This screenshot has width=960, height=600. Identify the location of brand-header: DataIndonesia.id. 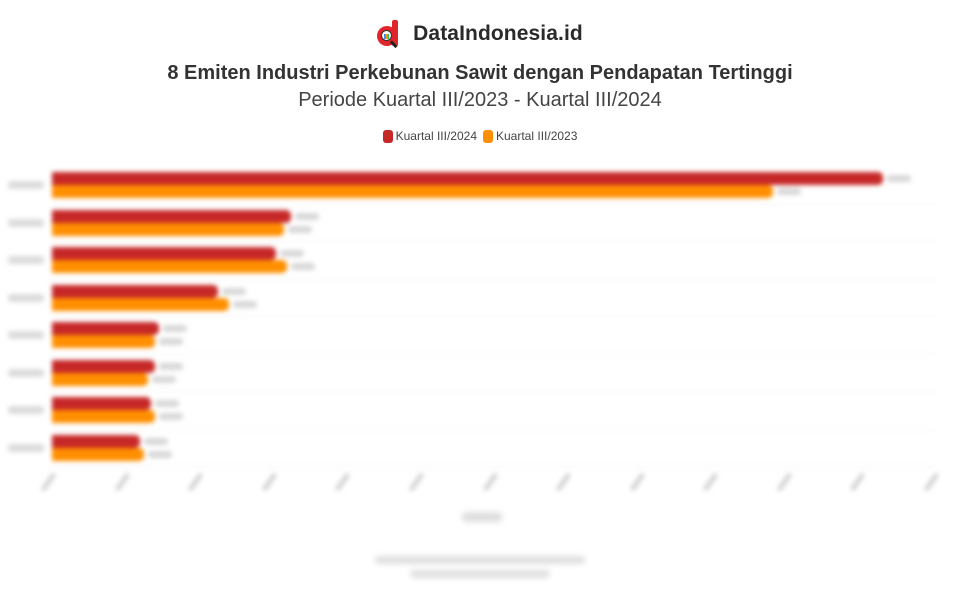
(480, 34).